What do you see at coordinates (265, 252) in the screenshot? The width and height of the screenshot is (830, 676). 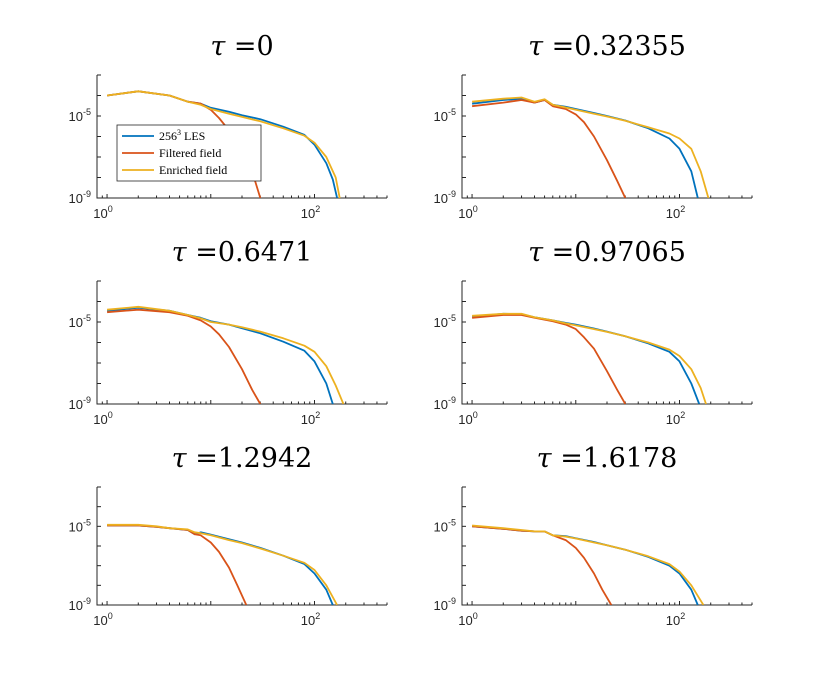 I see `title-value: 0.6471` at bounding box center [265, 252].